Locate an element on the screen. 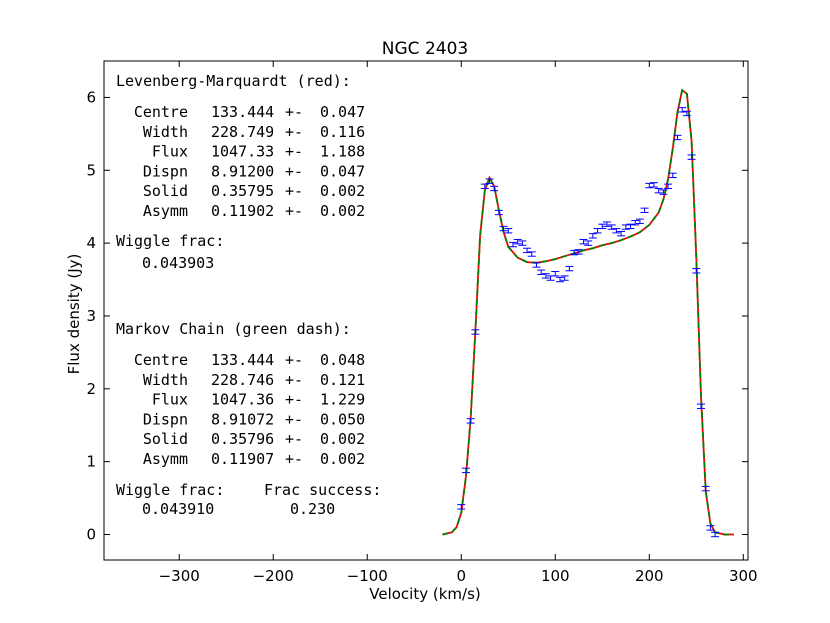 The image size is (830, 623). param-value: 228.749 is located at coordinates (242, 132).